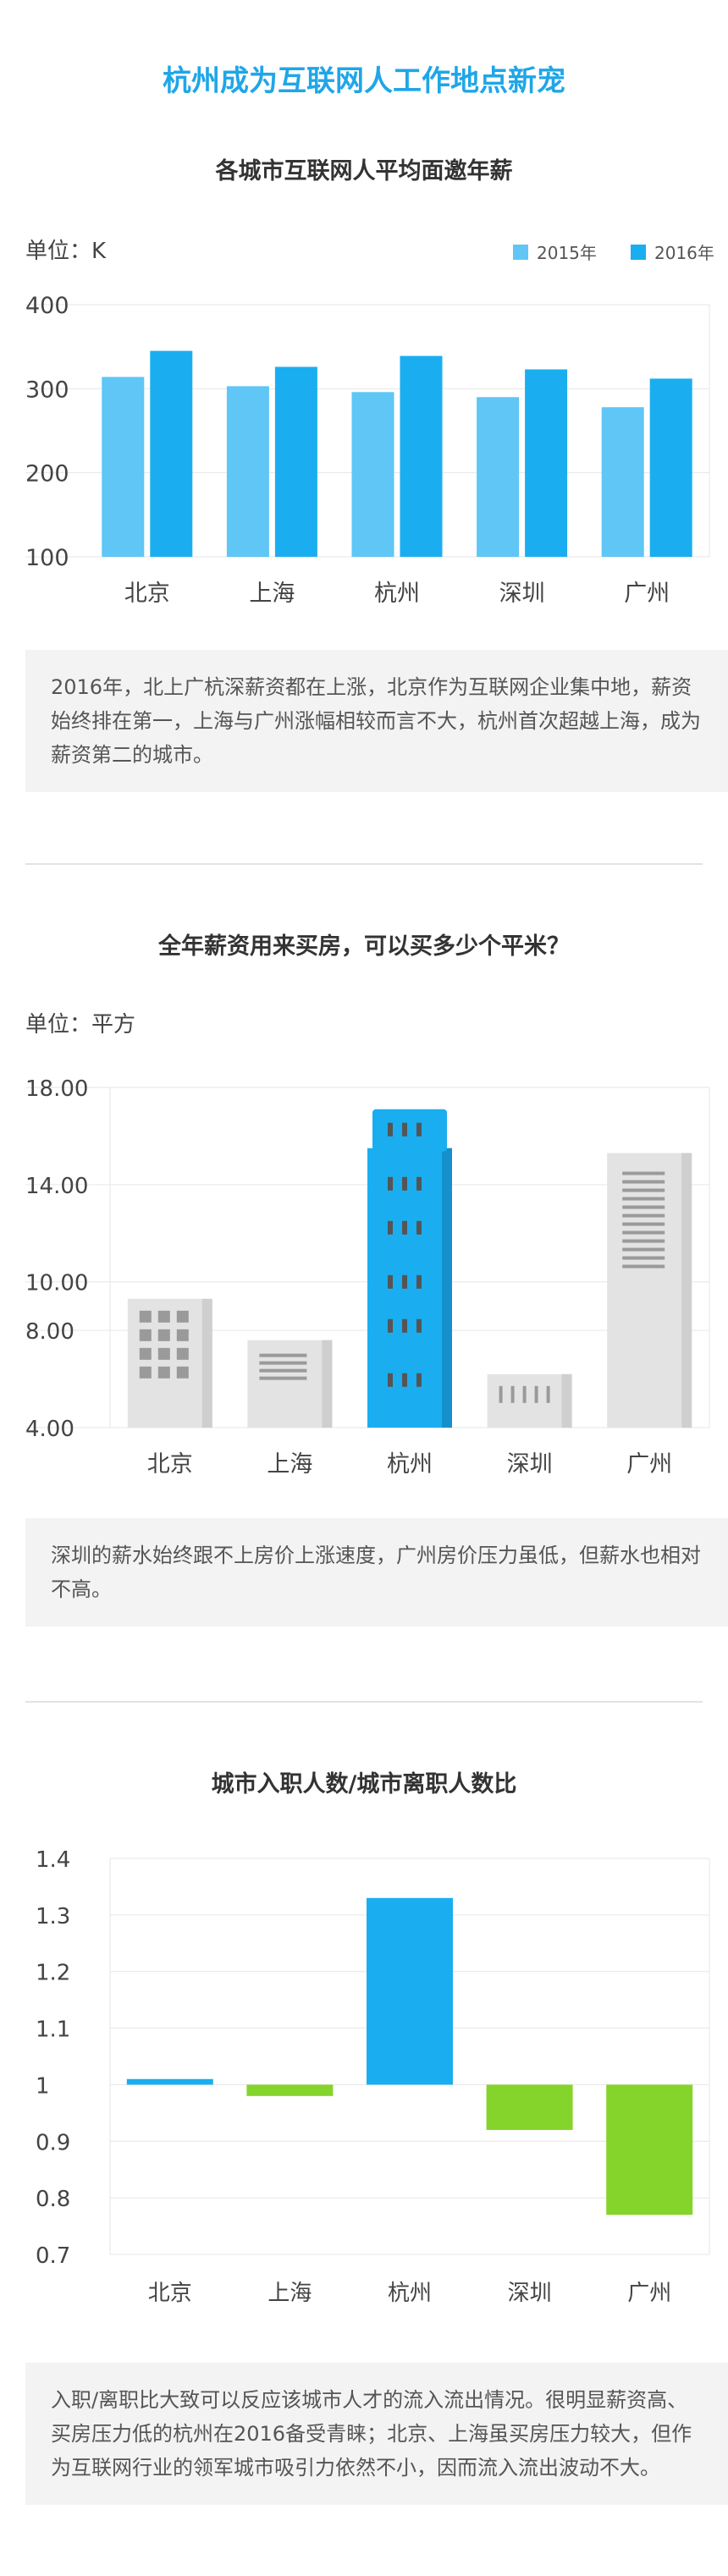 The image size is (728, 2576). I want to click on bar-positive, so click(410, 1991).